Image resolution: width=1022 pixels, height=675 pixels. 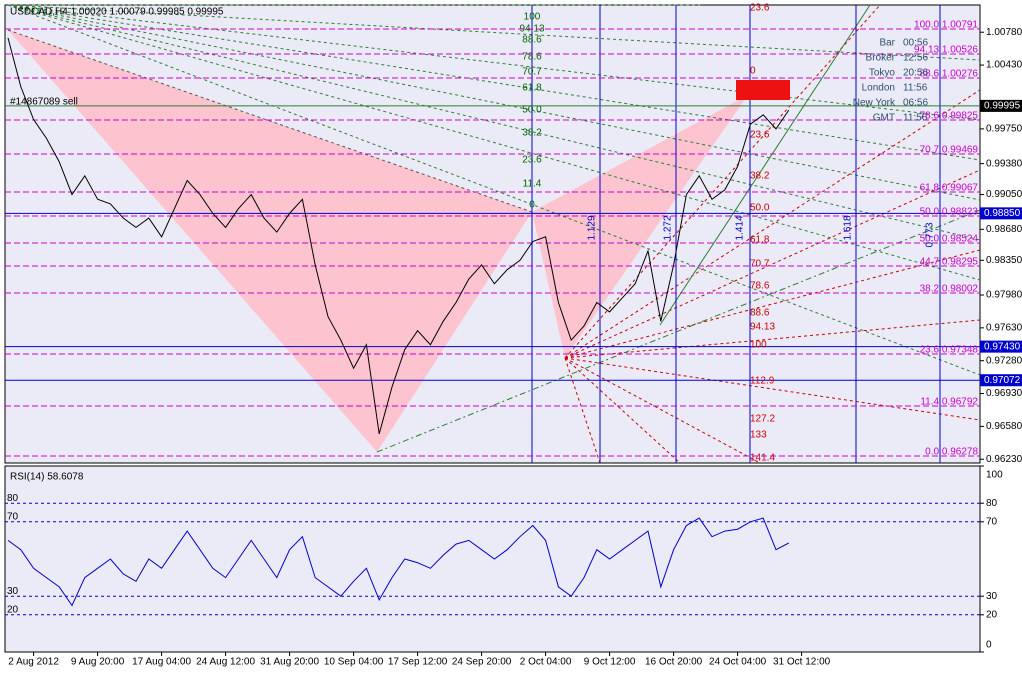 What do you see at coordinates (915, 103) in the screenshot?
I see `clock-time: 06:56` at bounding box center [915, 103].